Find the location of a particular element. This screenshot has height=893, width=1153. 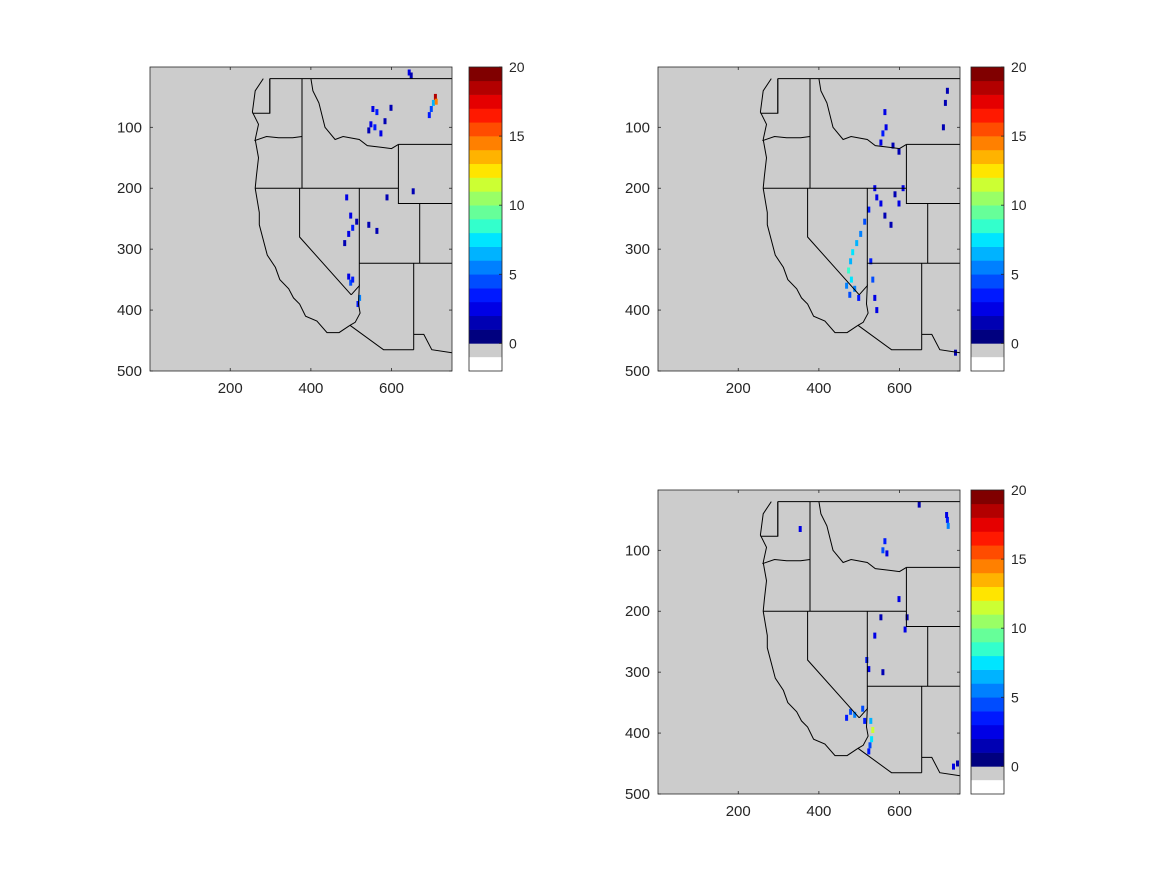

coastline is located at coordinates (809, 206).